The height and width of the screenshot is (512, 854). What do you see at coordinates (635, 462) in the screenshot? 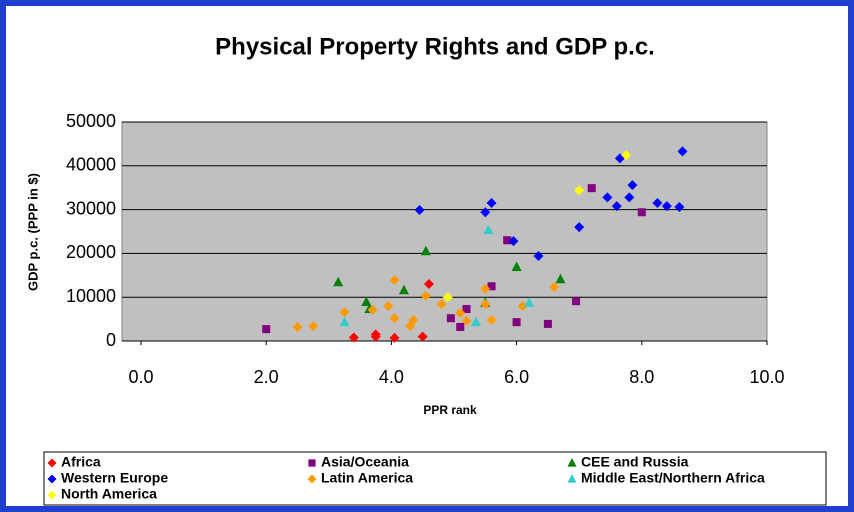
I see `legend-label: CEE and Russia` at bounding box center [635, 462].